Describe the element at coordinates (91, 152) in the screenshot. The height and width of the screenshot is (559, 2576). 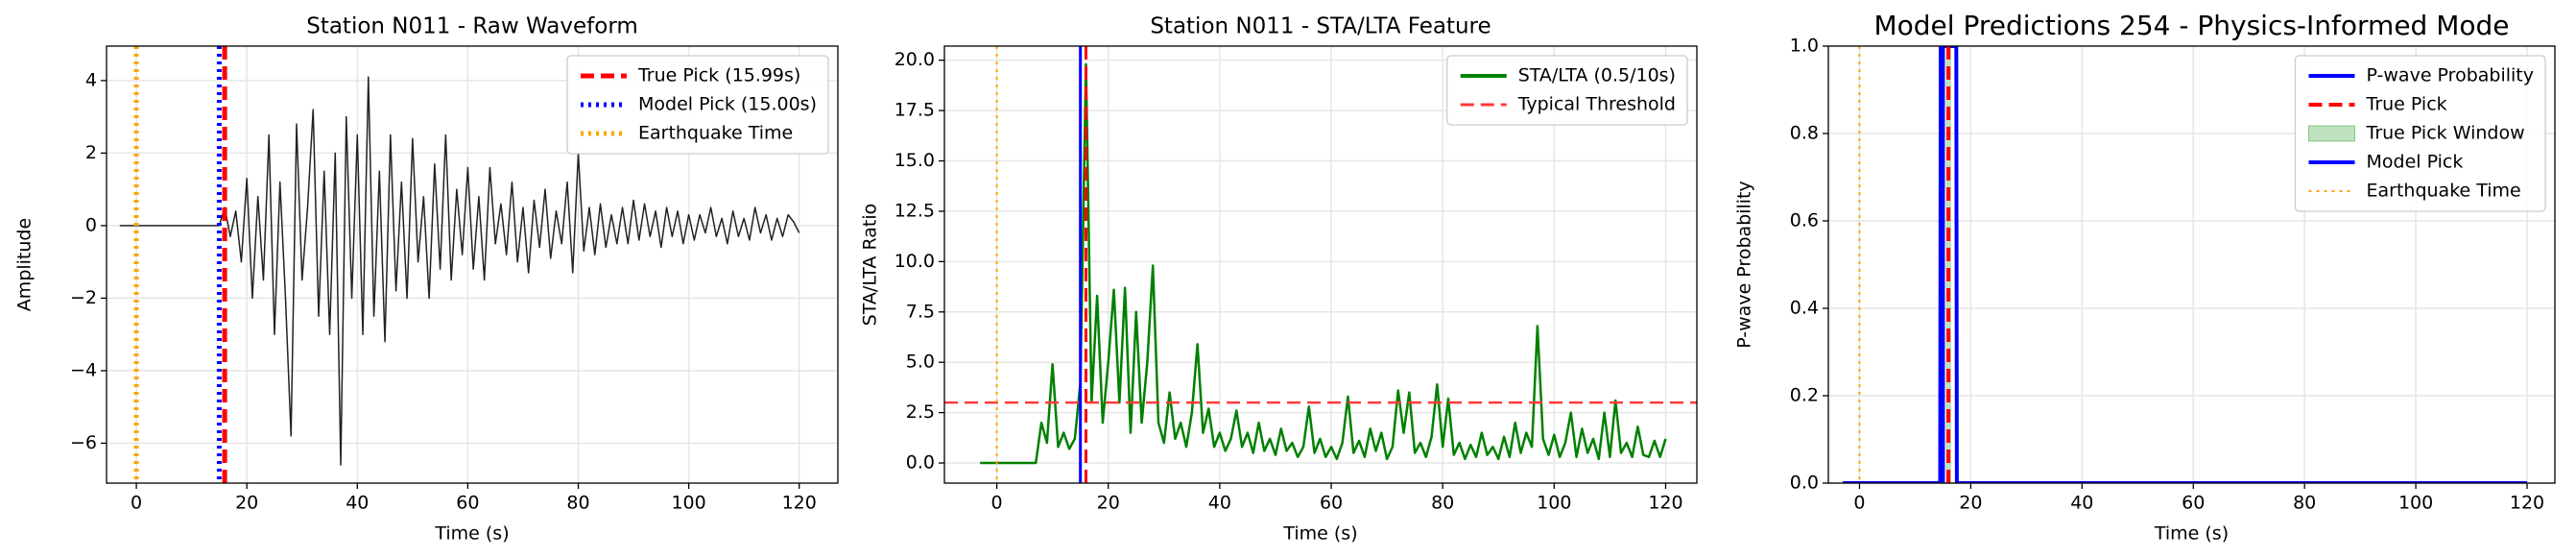
I see `y-tick-label: 2` at that location.